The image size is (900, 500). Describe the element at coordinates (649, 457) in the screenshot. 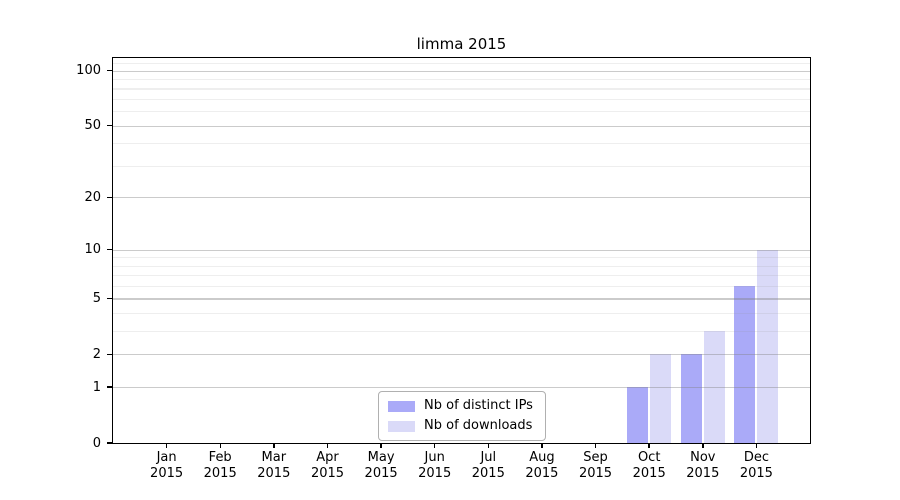

I see `month-label: Oct` at that location.